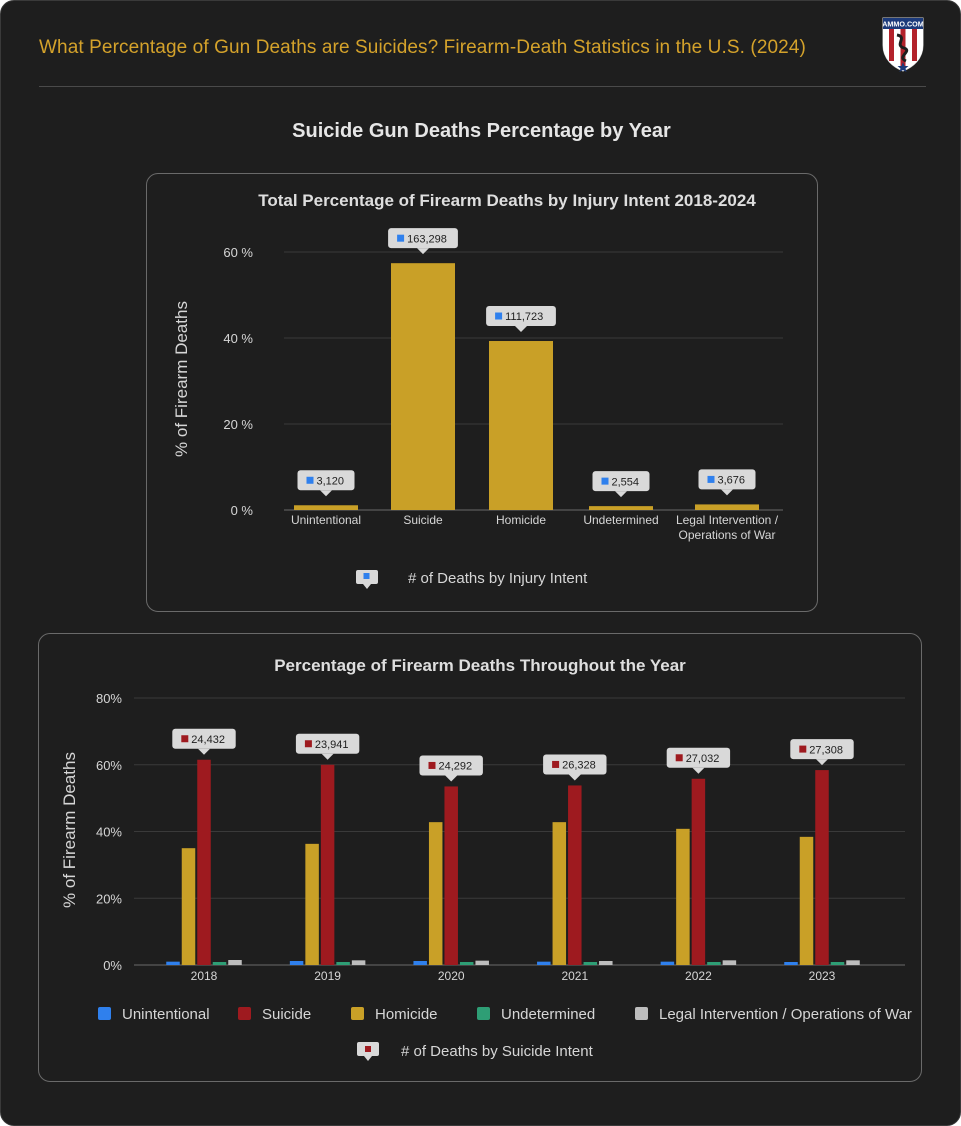  Describe the element at coordinates (368, 1051) in the screenshot. I see `legend-annotation-icon` at that location.